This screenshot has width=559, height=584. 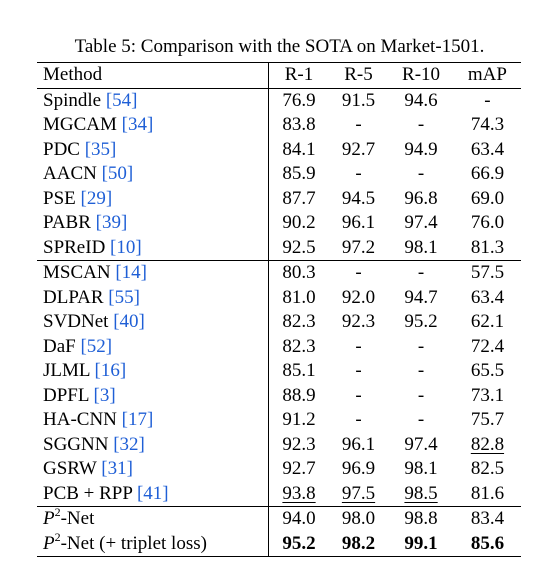 What do you see at coordinates (487, 150) in the screenshot?
I see `value-map: 63.4` at bounding box center [487, 150].